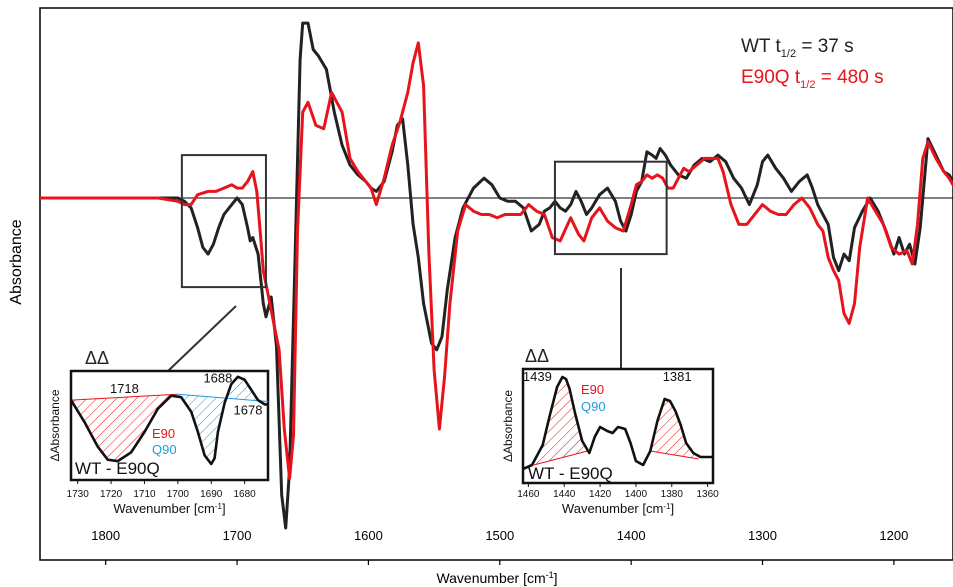 The height and width of the screenshot is (587, 953). Describe the element at coordinates (762, 535) in the screenshot. I see `x-tick-label: 1300` at that location.